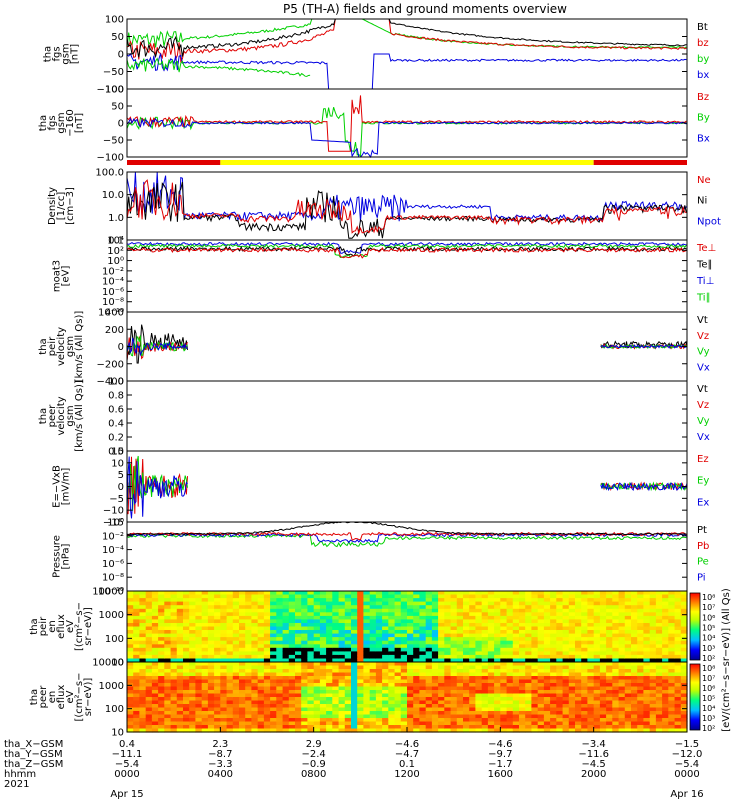 This screenshot has height=800, width=750. What do you see at coordinates (703, 546) in the screenshot?
I see `legend-p8-1: Pb` at bounding box center [703, 546].